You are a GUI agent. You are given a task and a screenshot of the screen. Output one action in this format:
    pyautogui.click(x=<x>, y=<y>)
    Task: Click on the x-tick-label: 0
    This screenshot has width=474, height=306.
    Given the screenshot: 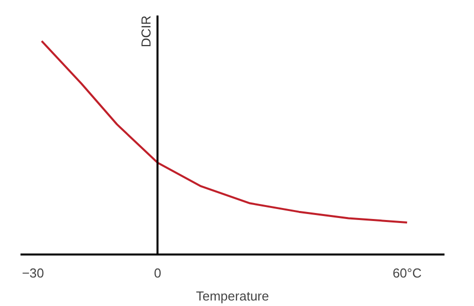 What is the action you would take?
    pyautogui.click(x=158, y=273)
    